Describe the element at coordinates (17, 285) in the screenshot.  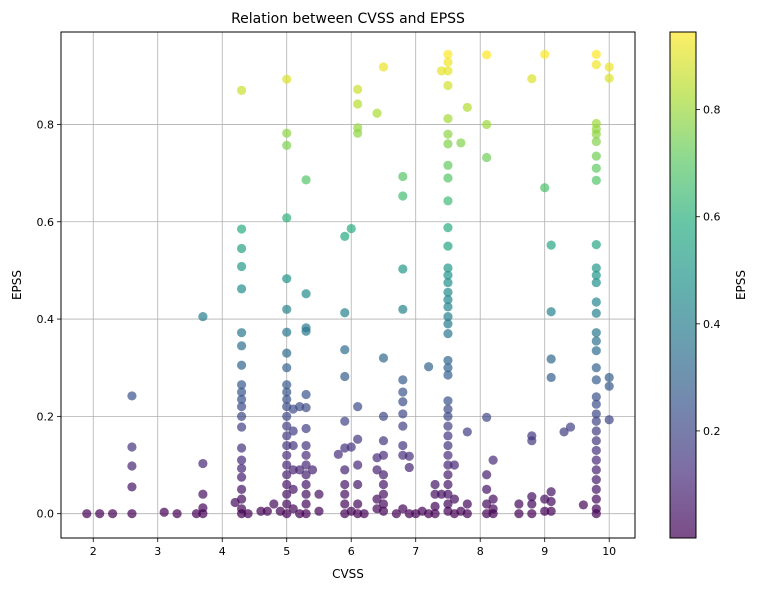
I see `y-axis-label: EPSS` at that location.